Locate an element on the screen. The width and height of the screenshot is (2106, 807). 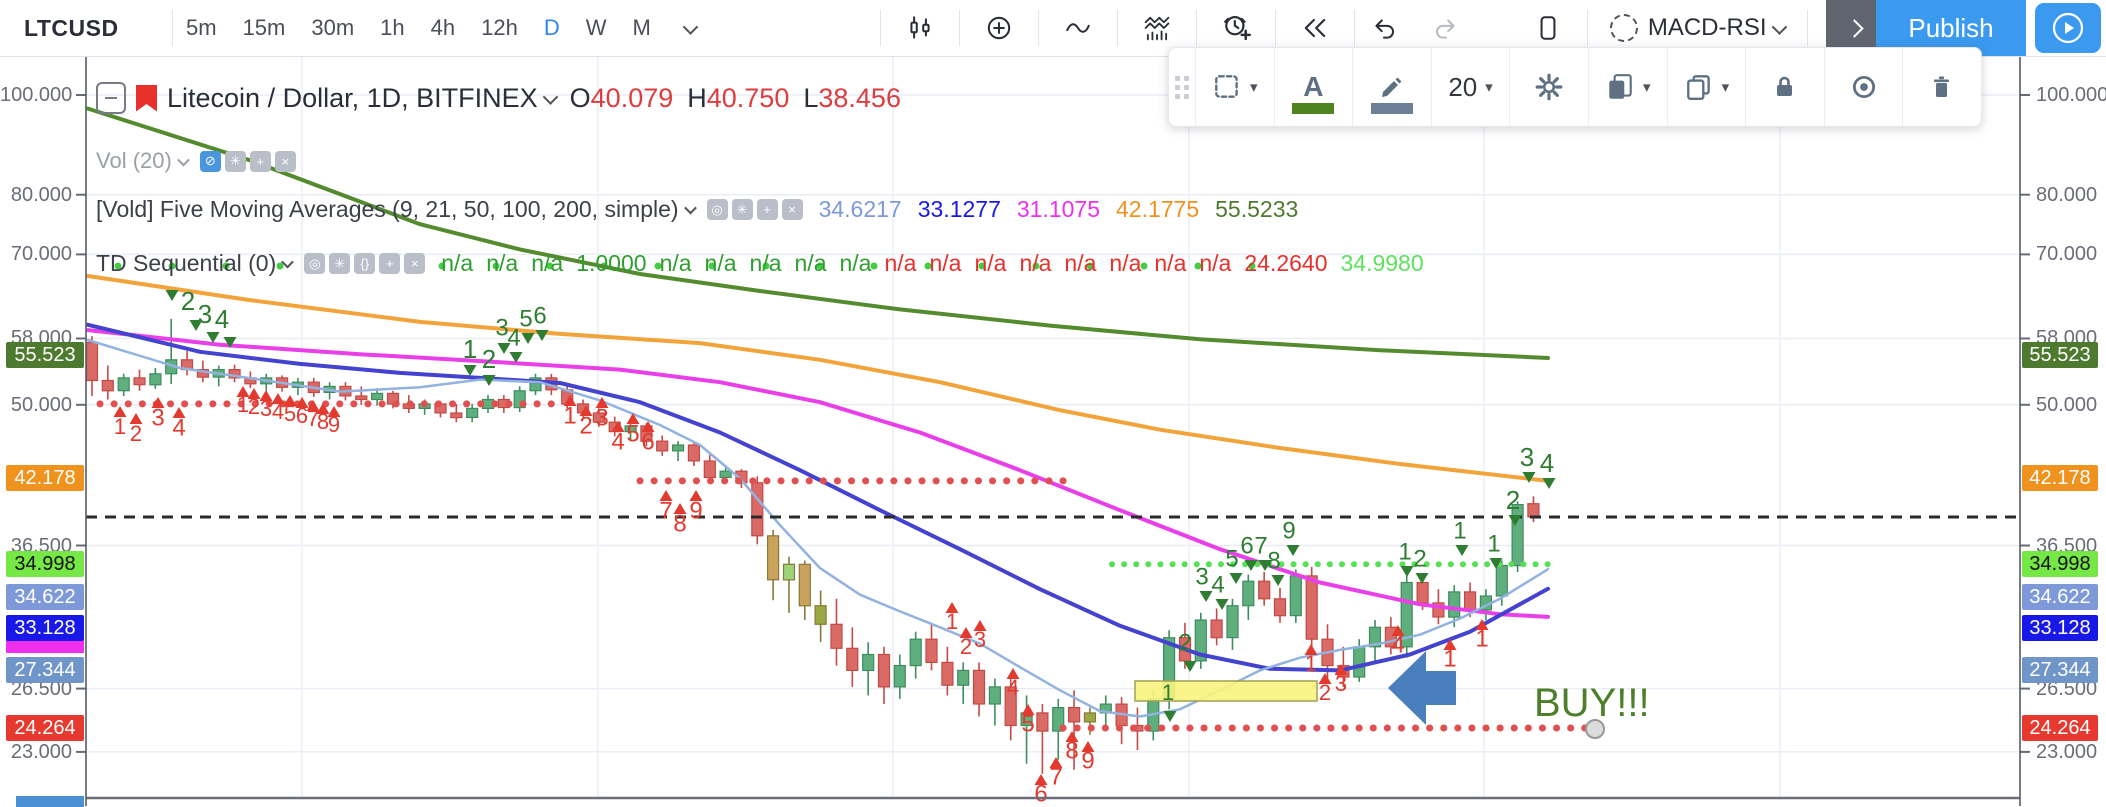
template-name: MACD-RSI is located at coordinates (1707, 27).